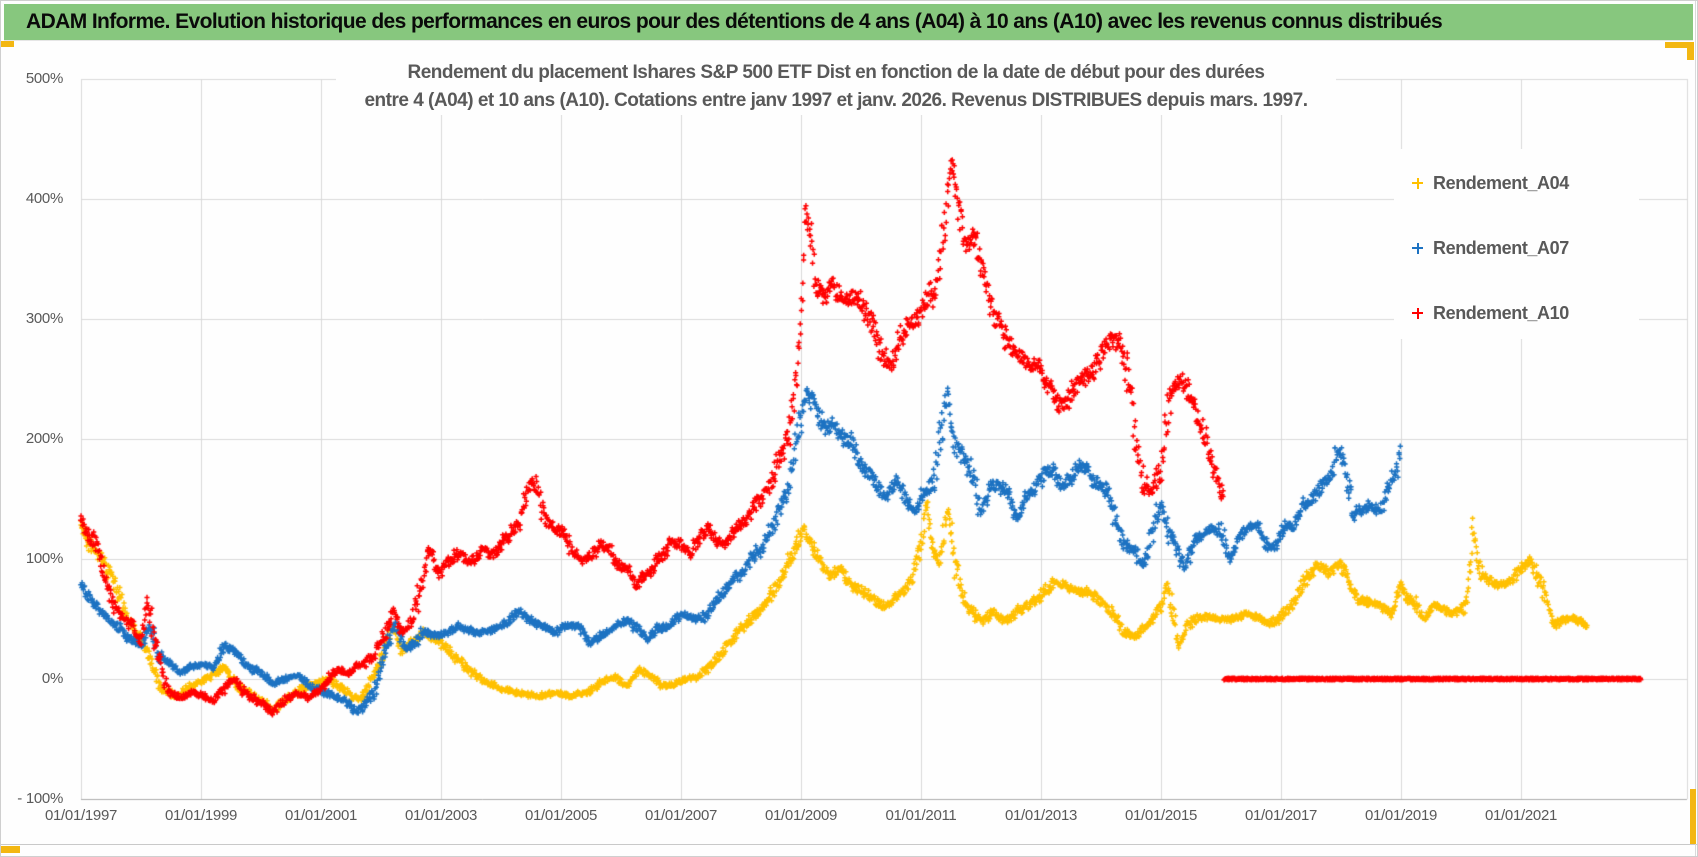  I want to click on selection-handle-top-right-v, so click(1690, 51).